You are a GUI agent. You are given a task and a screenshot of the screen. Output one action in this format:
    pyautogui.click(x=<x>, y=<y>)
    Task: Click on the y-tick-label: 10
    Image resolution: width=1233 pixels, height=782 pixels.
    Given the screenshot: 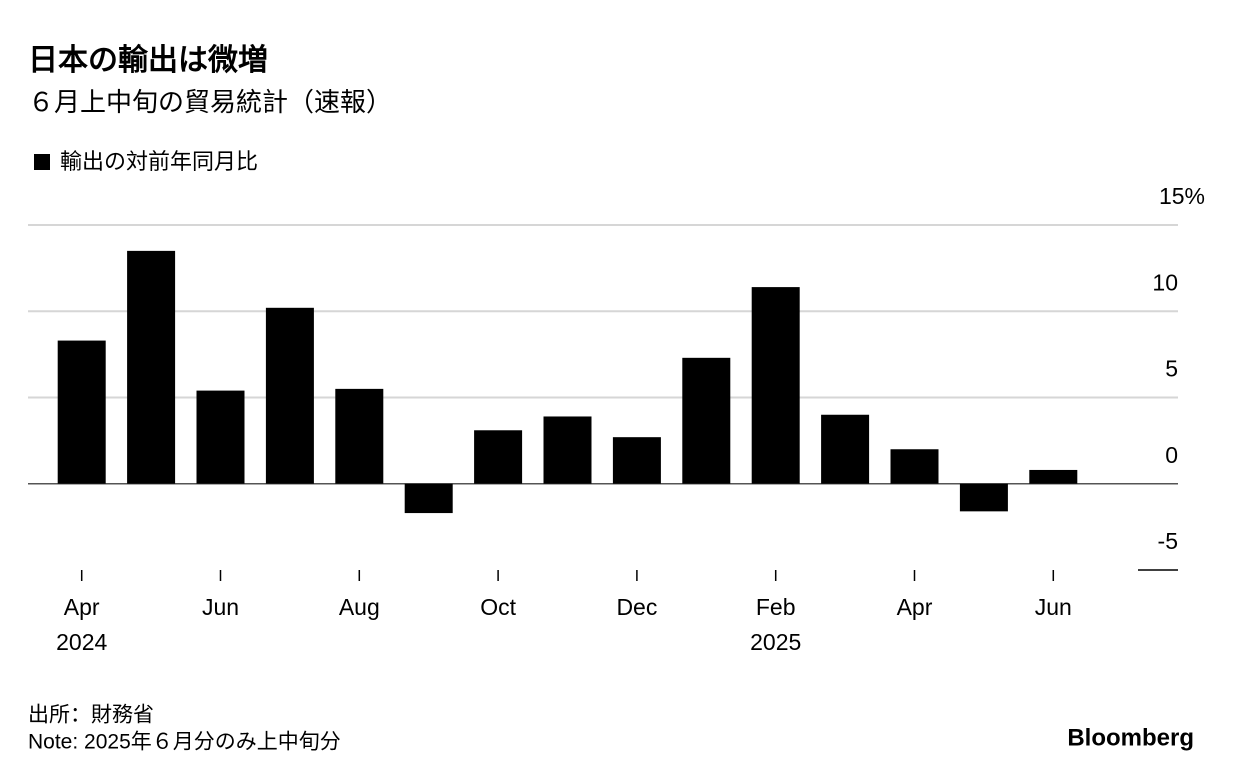 What is the action you would take?
    pyautogui.click(x=1165, y=282)
    